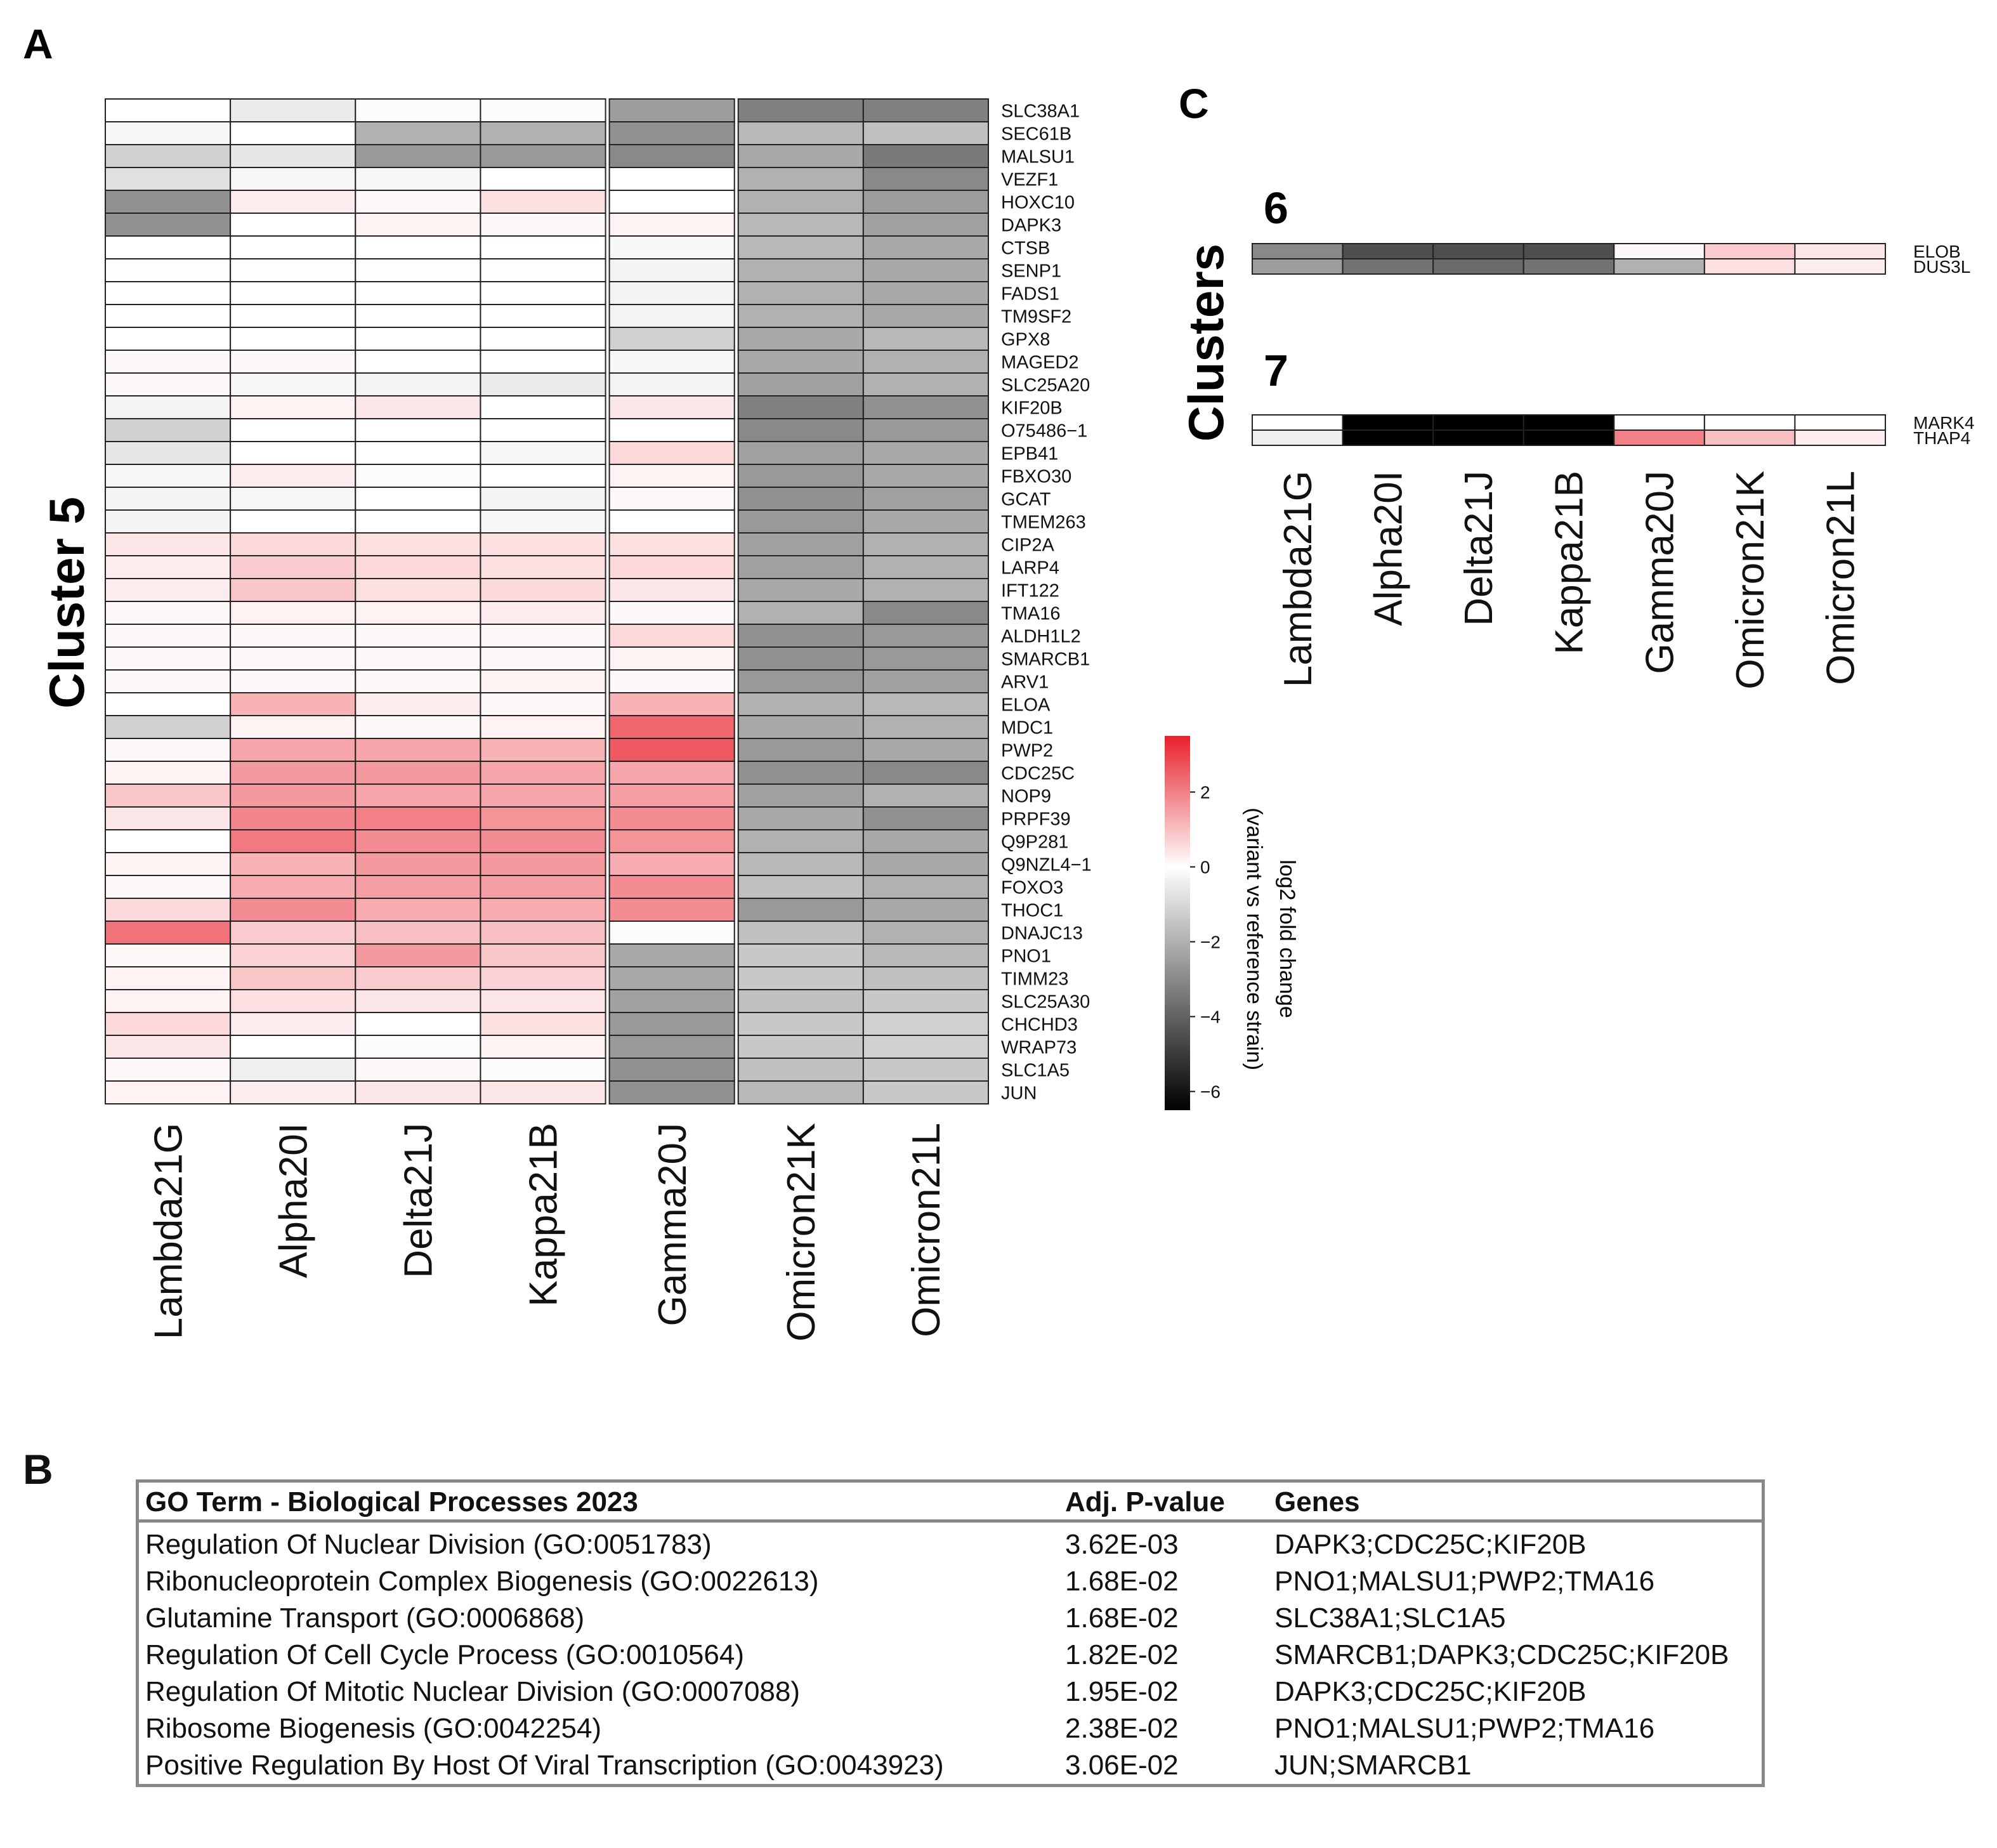 The width and height of the screenshot is (1997, 1848). Describe the element at coordinates (1122, 1654) in the screenshot. I see `pvalue-cell: 1.82E-02` at that location.